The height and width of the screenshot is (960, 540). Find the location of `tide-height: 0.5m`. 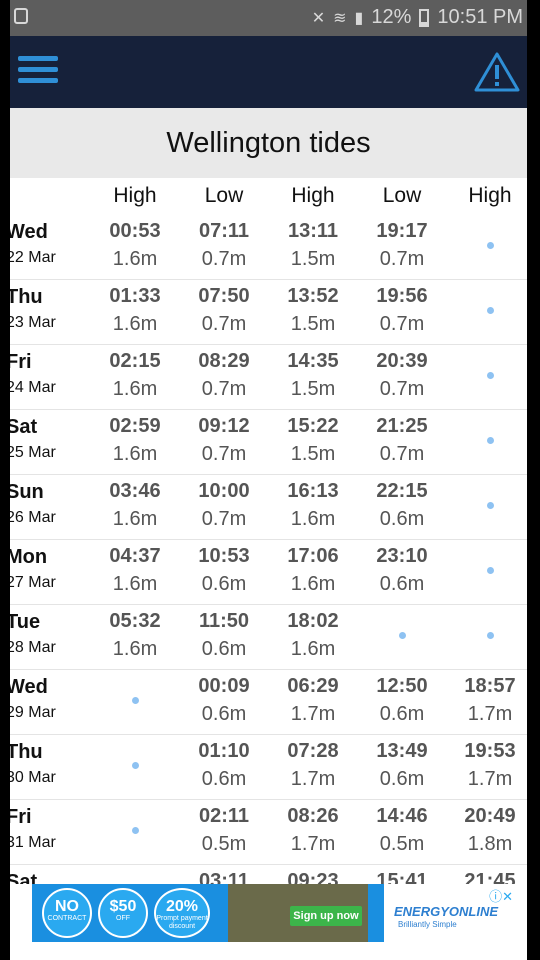

tide-height: 0.5m is located at coordinates (402, 844).